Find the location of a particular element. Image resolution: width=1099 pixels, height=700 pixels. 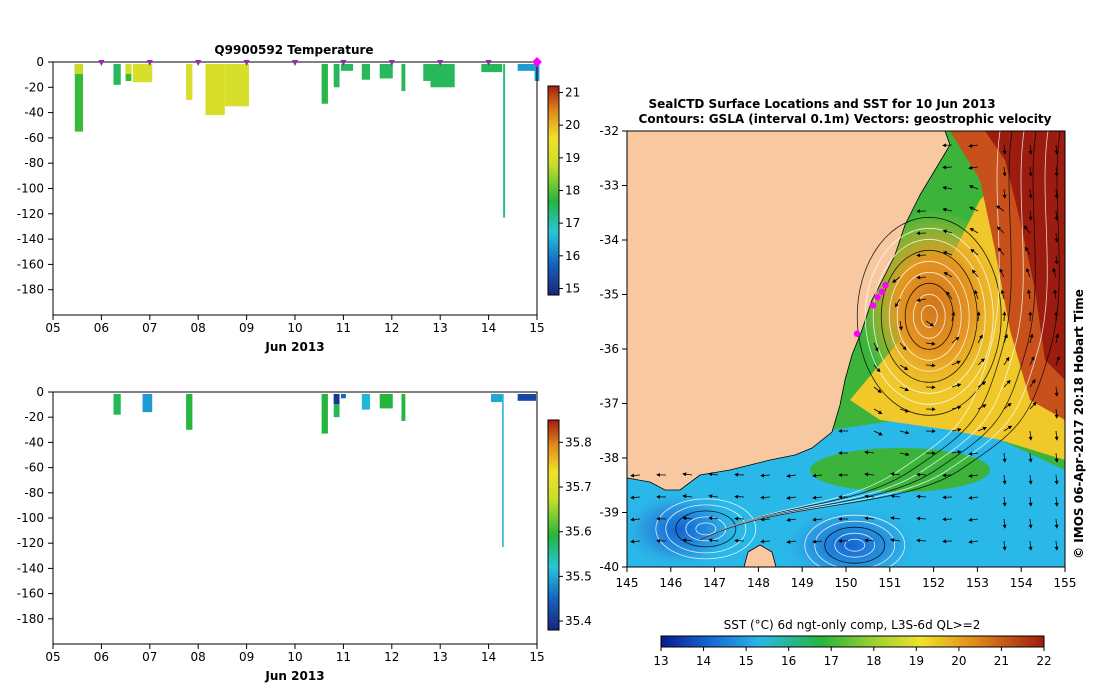

y-tick-label: -120 is located at coordinates (30, 543).